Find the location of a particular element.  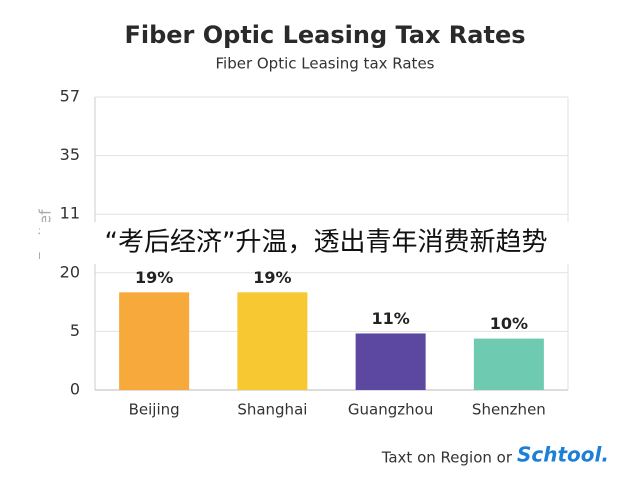

banner-background is located at coordinates (326, 243).